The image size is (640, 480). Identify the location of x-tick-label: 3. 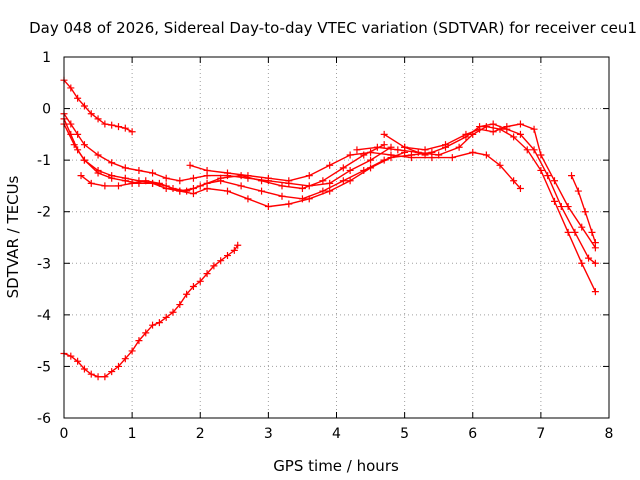
(268, 434).